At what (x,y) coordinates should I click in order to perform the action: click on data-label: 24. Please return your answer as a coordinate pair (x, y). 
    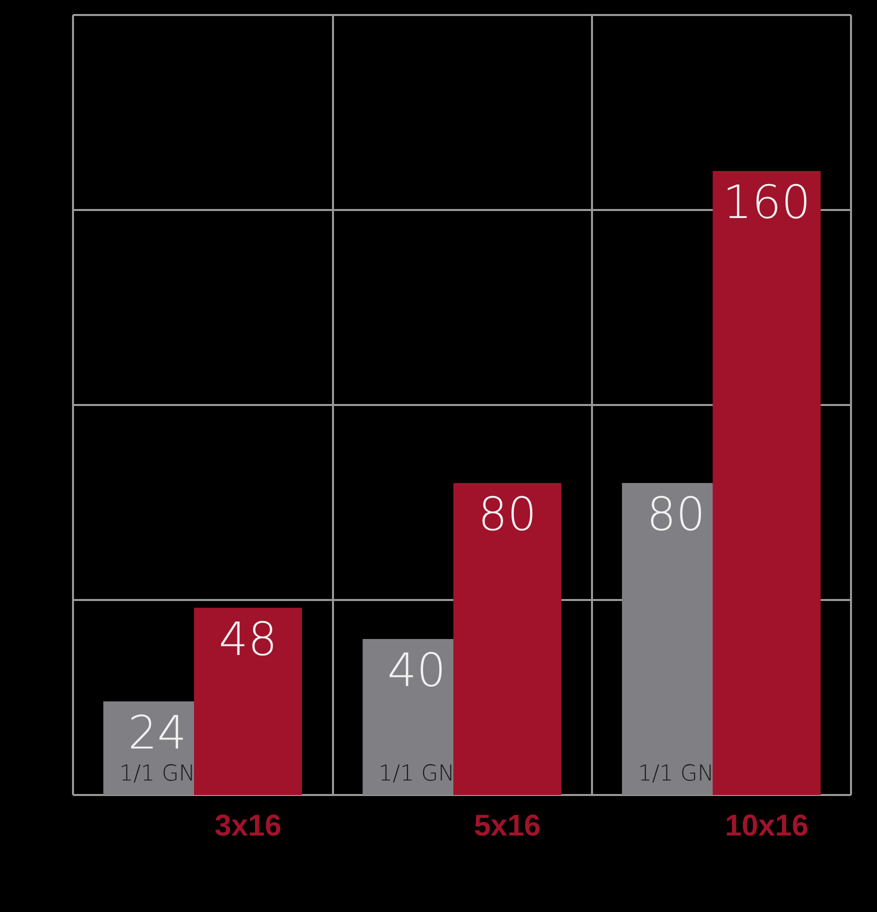
    Looking at the image, I should click on (157, 732).